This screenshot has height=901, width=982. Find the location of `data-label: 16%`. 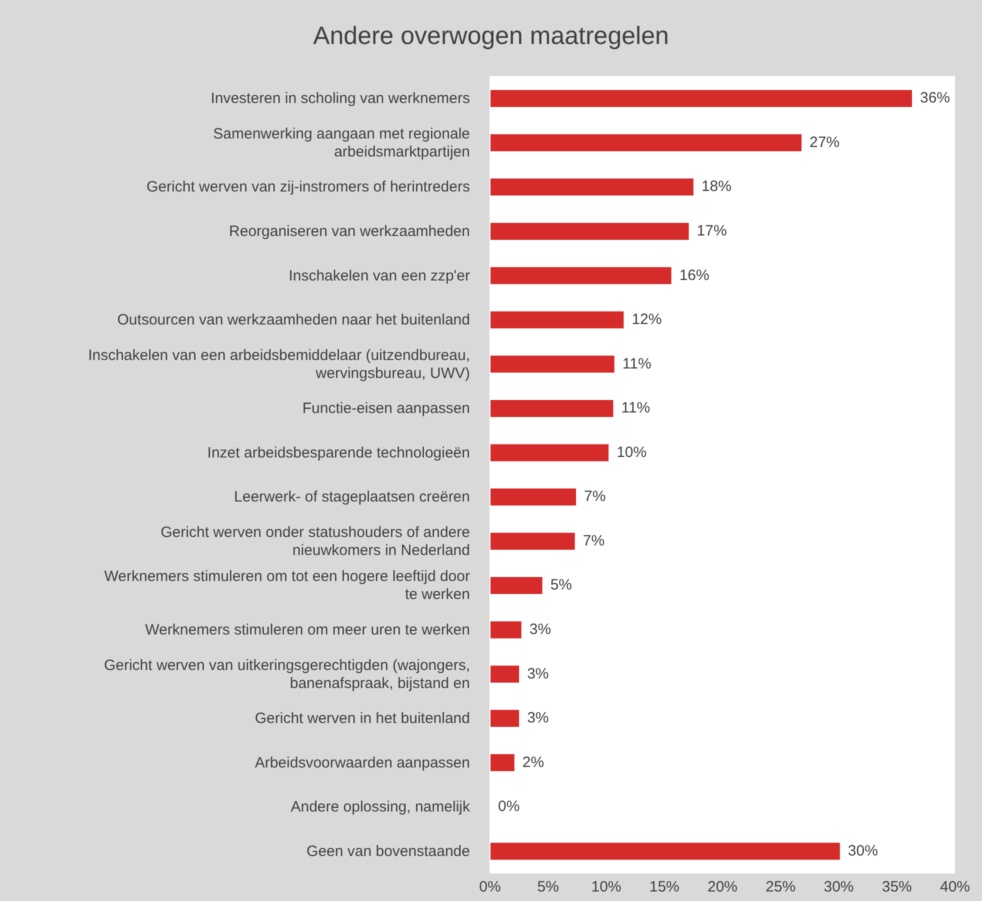

data-label: 16% is located at coordinates (694, 275).